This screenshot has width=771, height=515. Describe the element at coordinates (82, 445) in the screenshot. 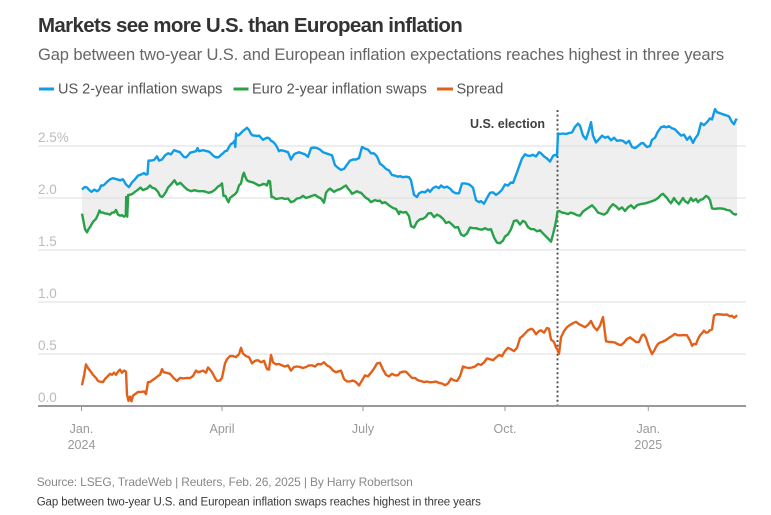

I see `svg-text: 2024` at that location.